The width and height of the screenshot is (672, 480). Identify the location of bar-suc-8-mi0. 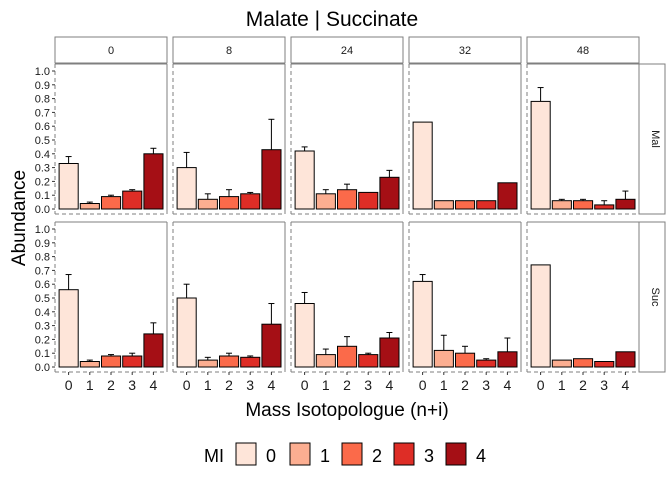
(186, 332).